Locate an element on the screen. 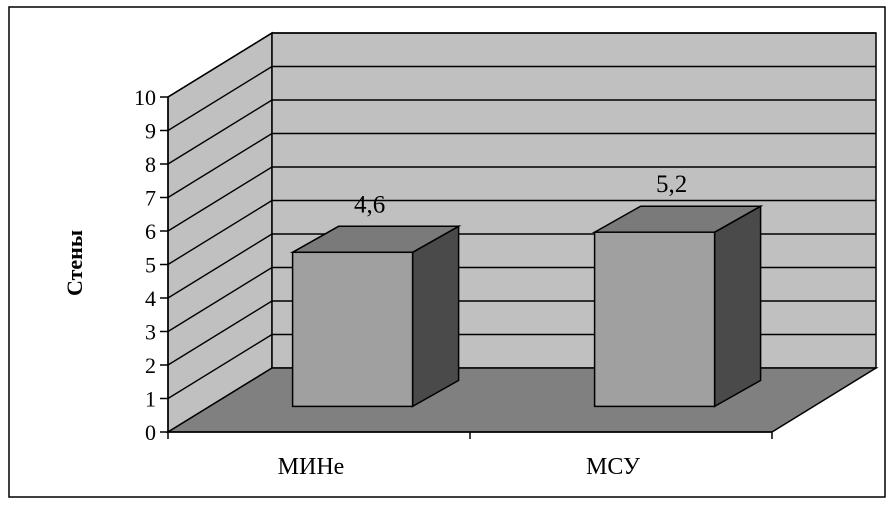  y-tick-label-2: 2 is located at coordinates (150, 365).